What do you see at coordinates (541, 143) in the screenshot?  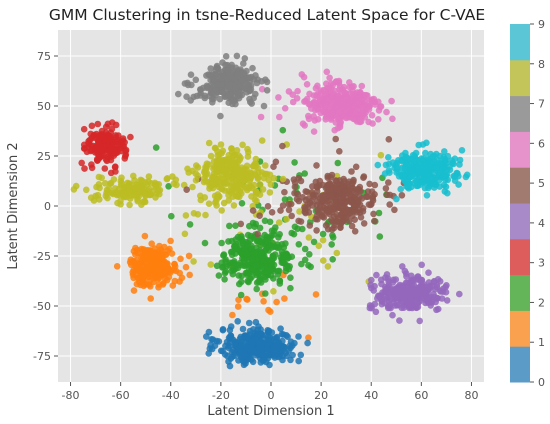 I see `colorbar-tick-label: 6` at bounding box center [541, 143].